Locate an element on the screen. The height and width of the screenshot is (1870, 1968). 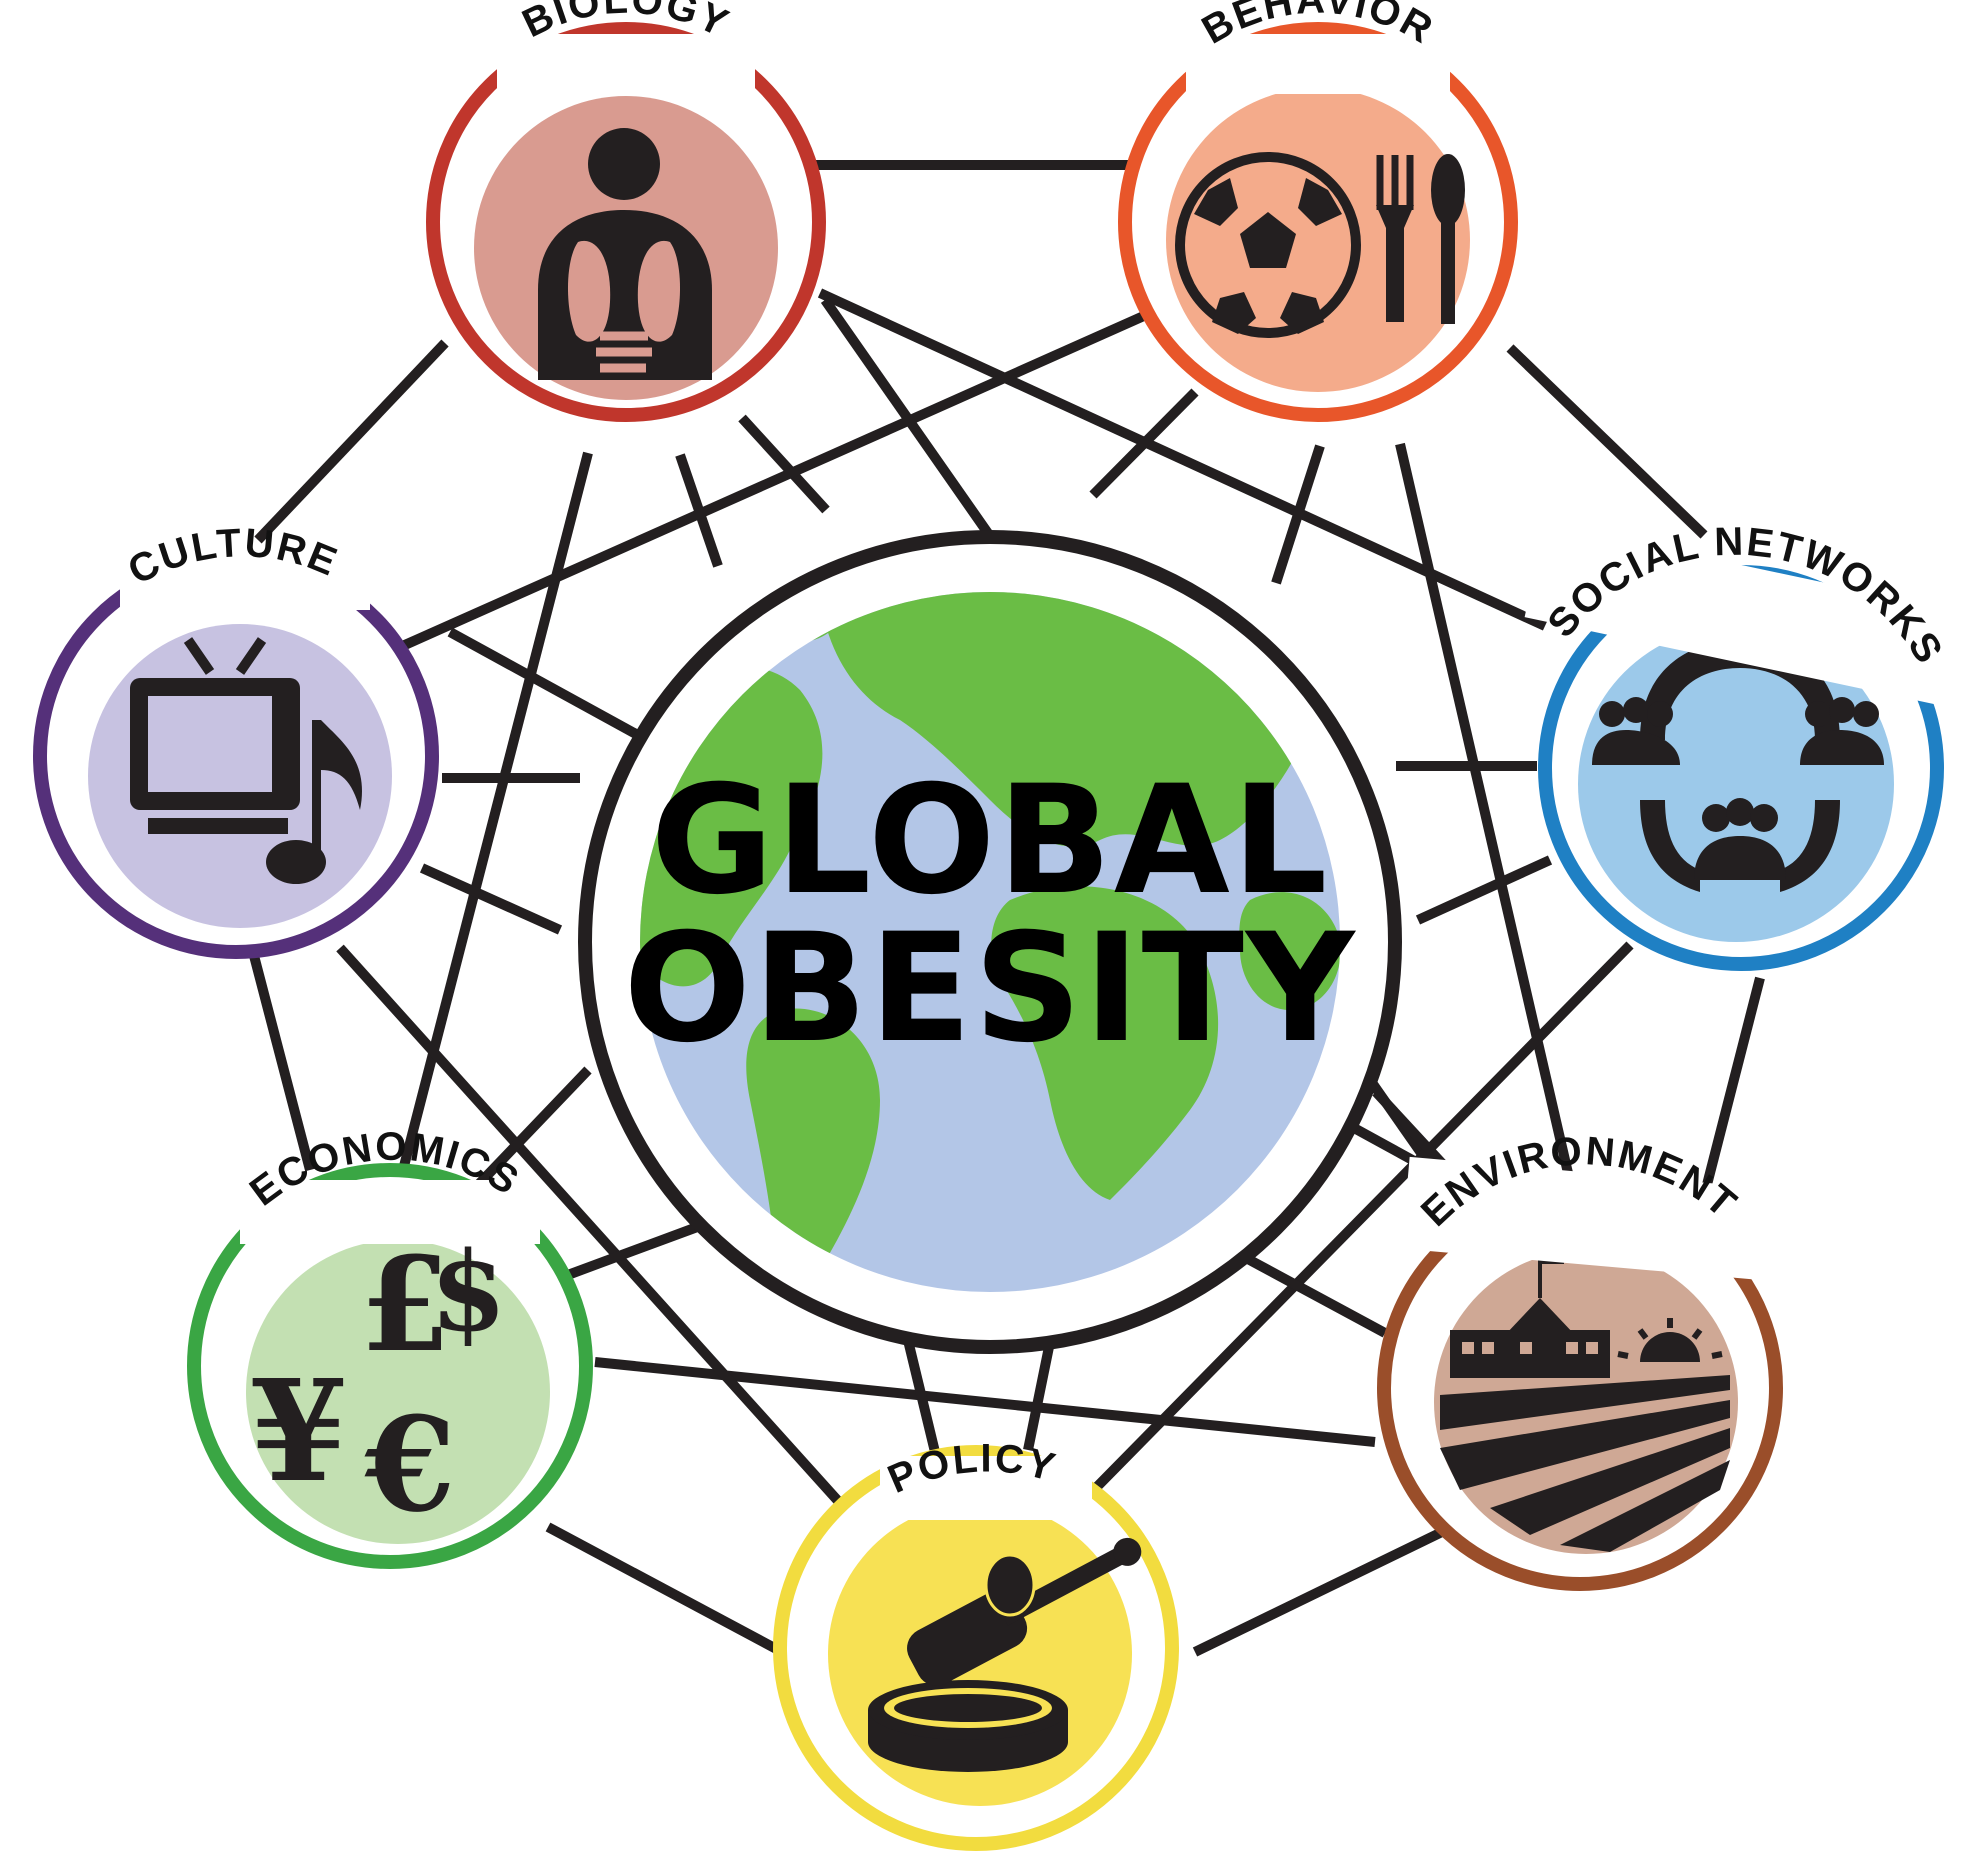
connector-economics-global is located at coordinates (632, 1251).